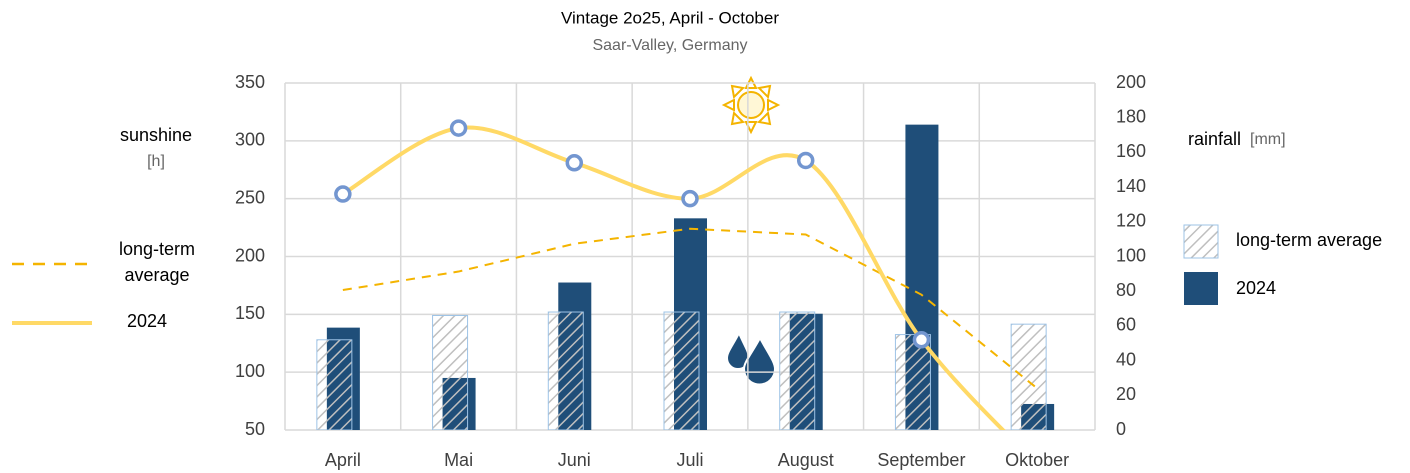  Describe the element at coordinates (689, 460) in the screenshot. I see `x-tick-label: Juli` at that location.